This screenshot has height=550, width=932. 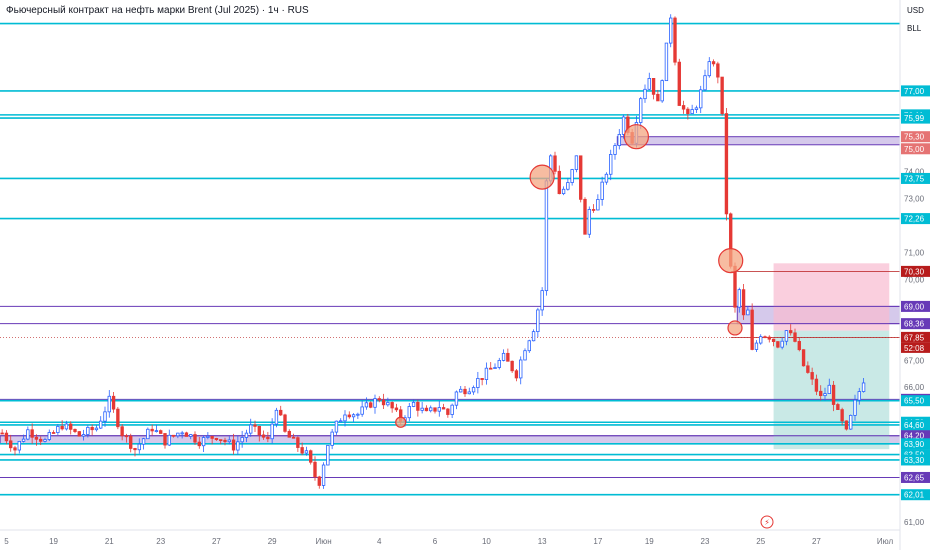 I want to click on level-label: 64,60, so click(x=915, y=425).